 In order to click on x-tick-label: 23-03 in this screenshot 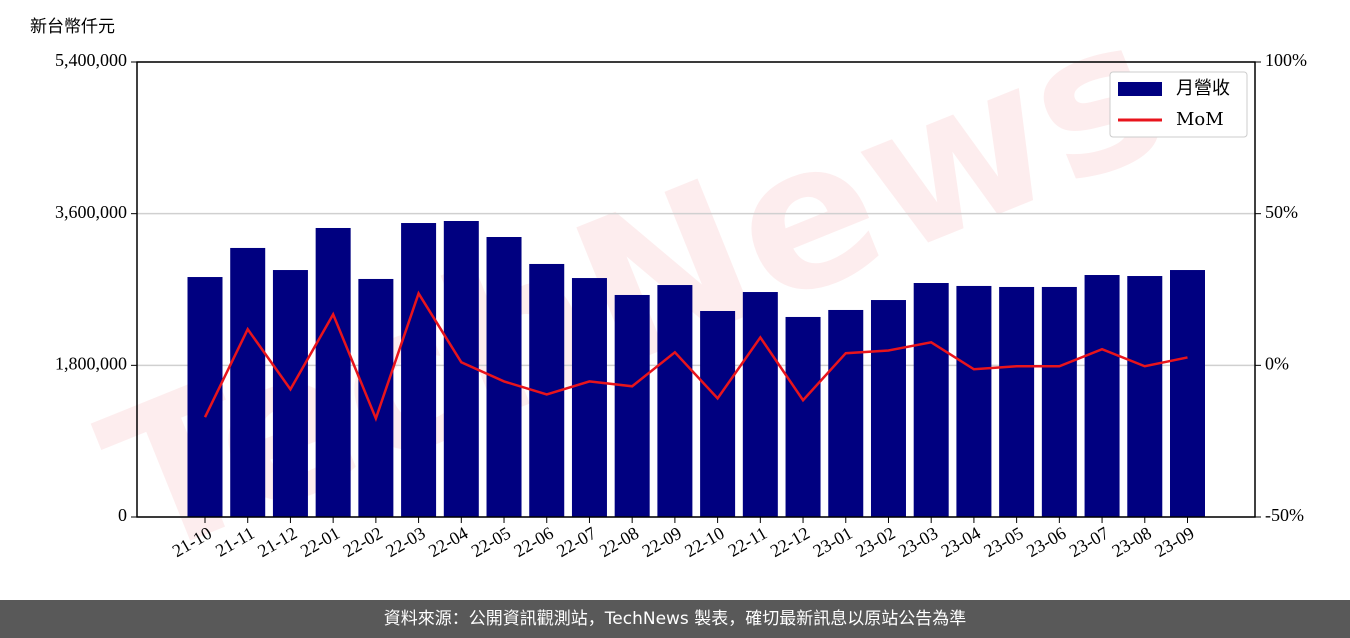, I will do `click(918, 542)`.